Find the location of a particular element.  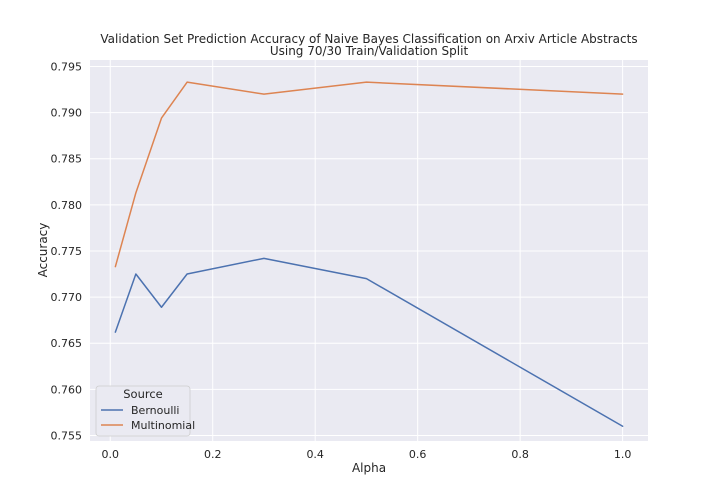

legend: Source Bernoulli Multinomial is located at coordinates (145, 411).